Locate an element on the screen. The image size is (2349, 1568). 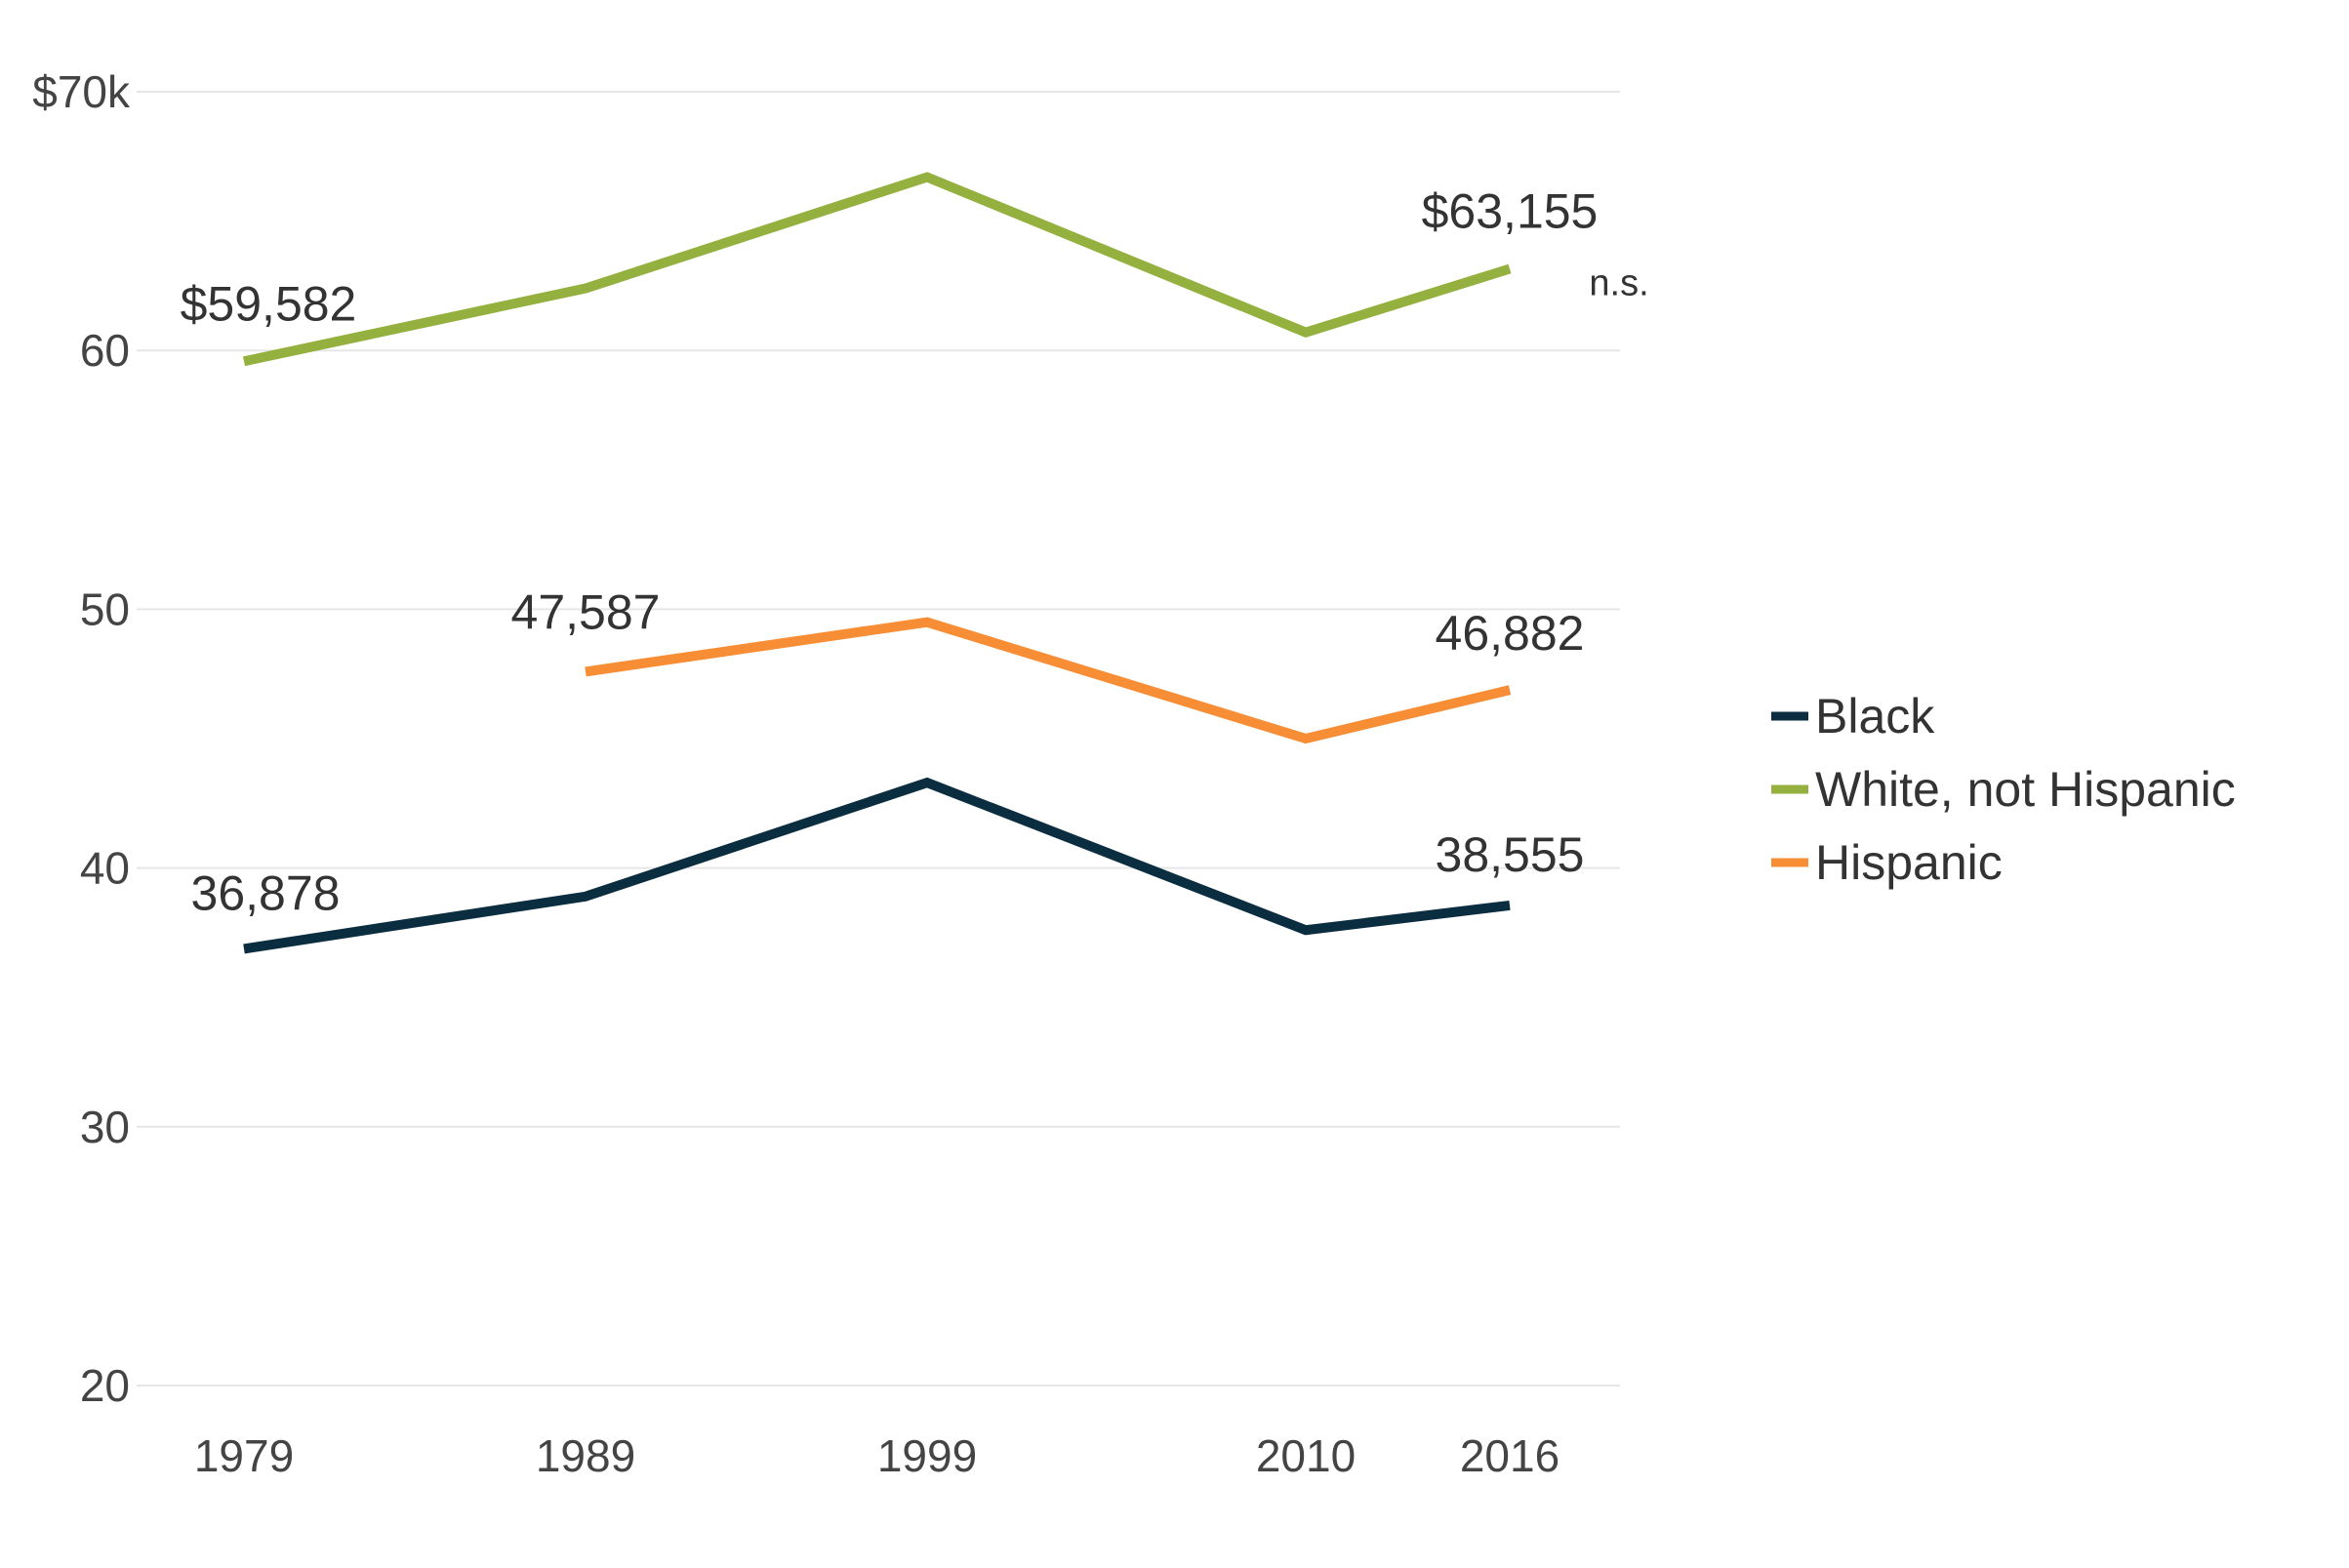
data-label-white-2016-note: n.s. is located at coordinates (1619, 283).